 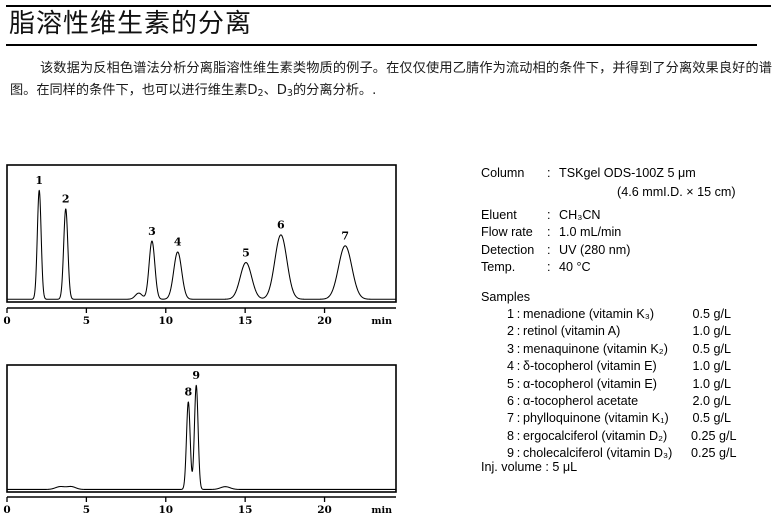 What do you see at coordinates (152, 231) in the screenshot?
I see `peak-label-3: 3` at bounding box center [152, 231].